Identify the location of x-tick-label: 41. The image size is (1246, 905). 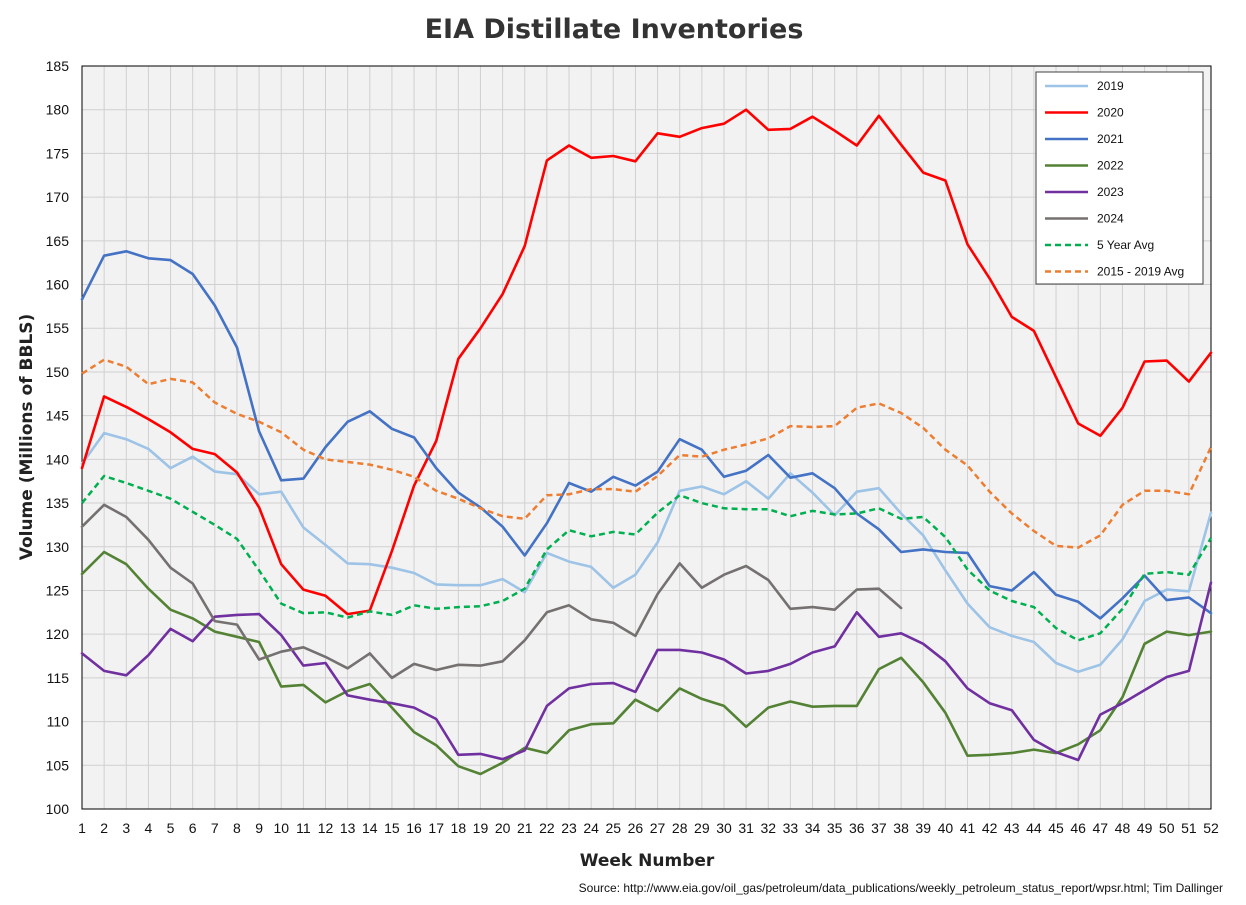
(968, 828).